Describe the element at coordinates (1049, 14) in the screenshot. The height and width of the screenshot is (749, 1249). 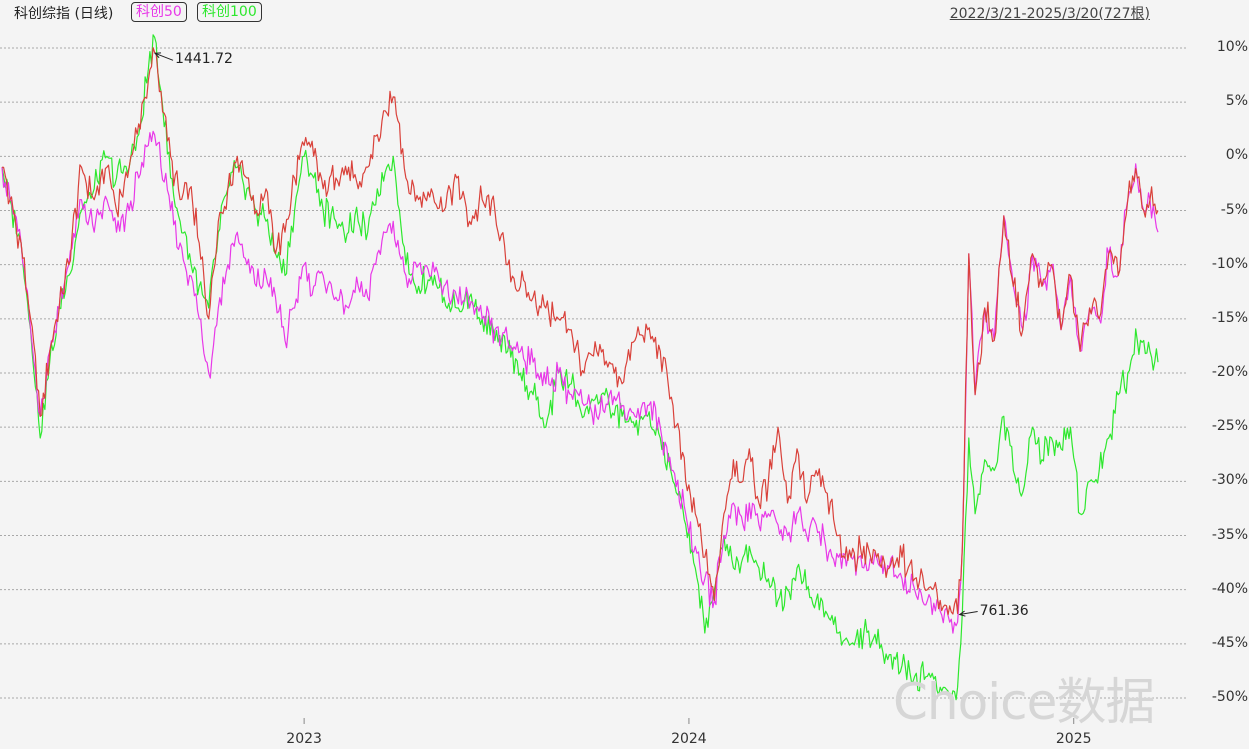
I see `date-range-label: 2022/3/21-2025/3/20(727根)` at that location.